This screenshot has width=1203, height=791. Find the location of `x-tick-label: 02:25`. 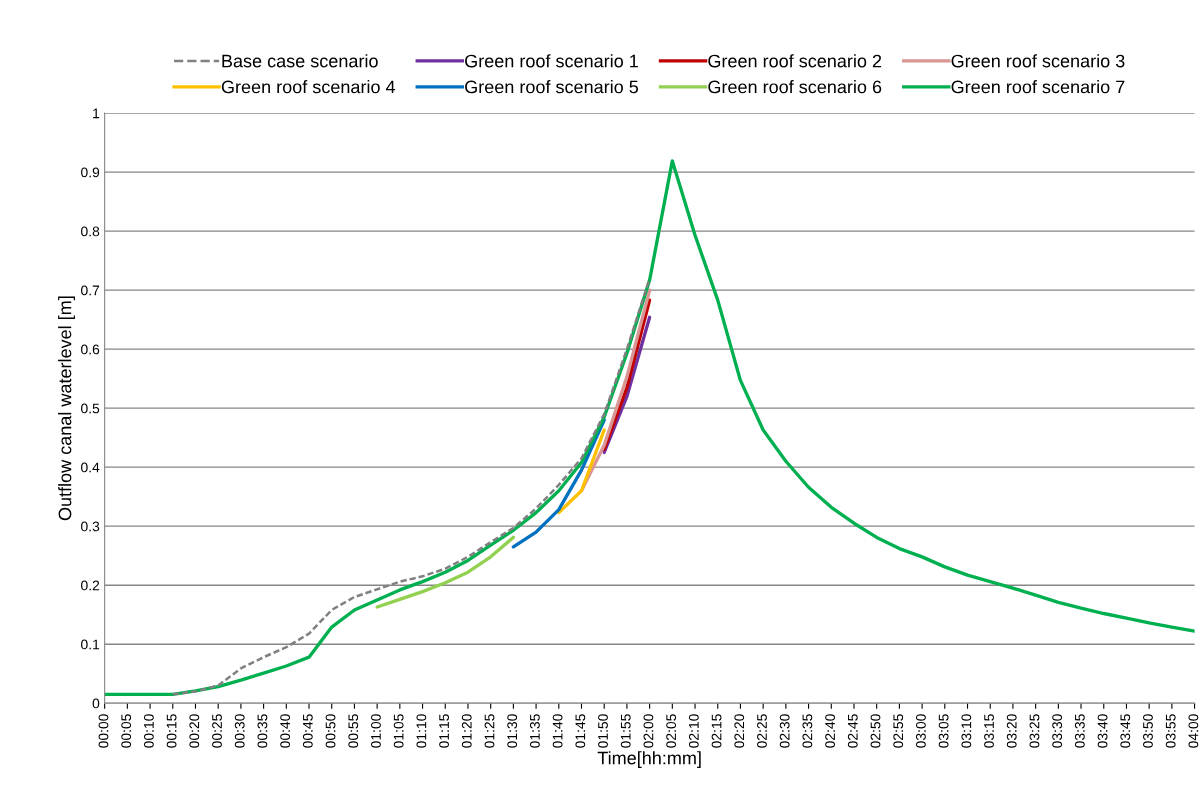

x-tick-label: 02:25 is located at coordinates (762, 731).